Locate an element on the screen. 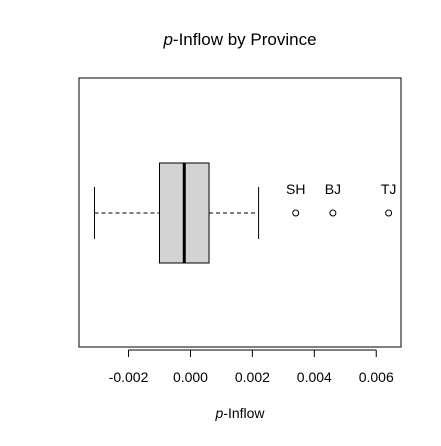 Image resolution: width=441 pixels, height=446 pixels. box-group is located at coordinates (176, 213).